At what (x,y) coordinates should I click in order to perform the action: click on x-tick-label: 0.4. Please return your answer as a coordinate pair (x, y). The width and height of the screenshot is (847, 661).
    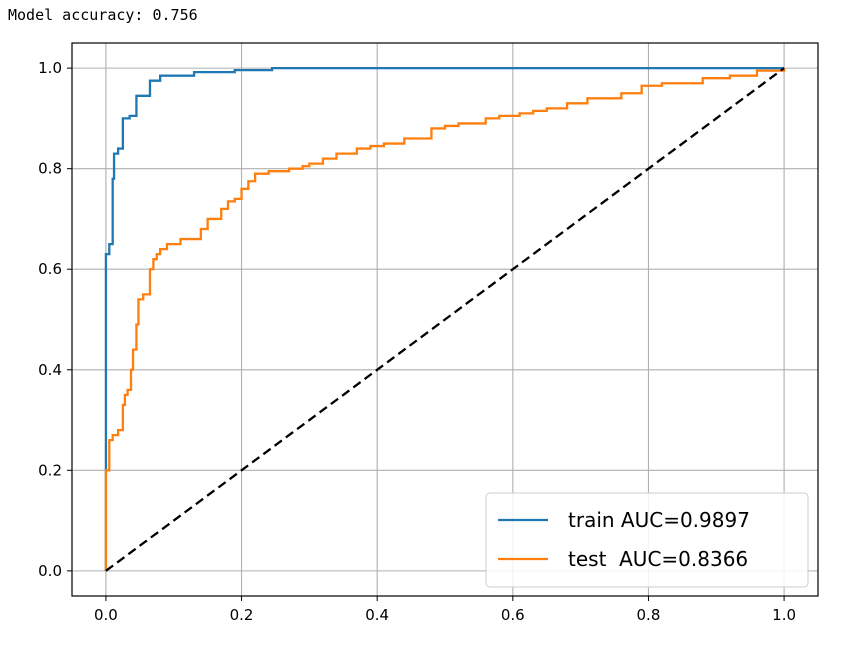
    Looking at the image, I should click on (377, 615).